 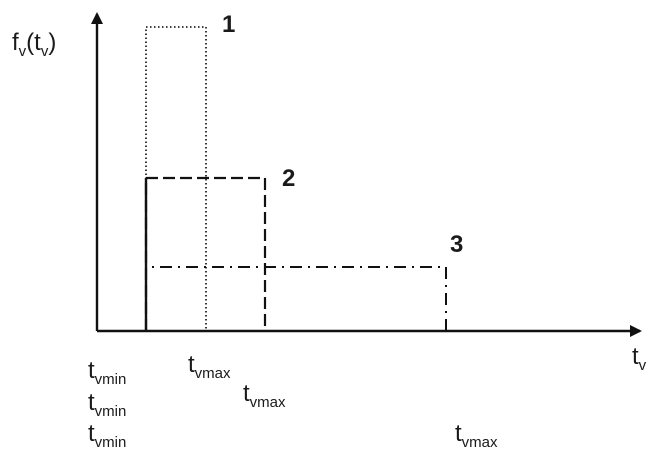 I want to click on tmin-label-2: tvmin, so click(x=107, y=404).